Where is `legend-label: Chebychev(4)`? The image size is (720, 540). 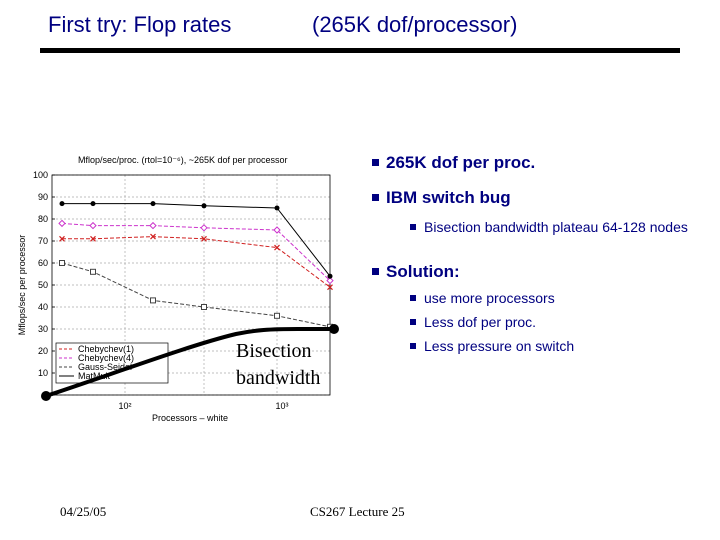
legend-label: Chebychev(4) is located at coordinates (106, 358).